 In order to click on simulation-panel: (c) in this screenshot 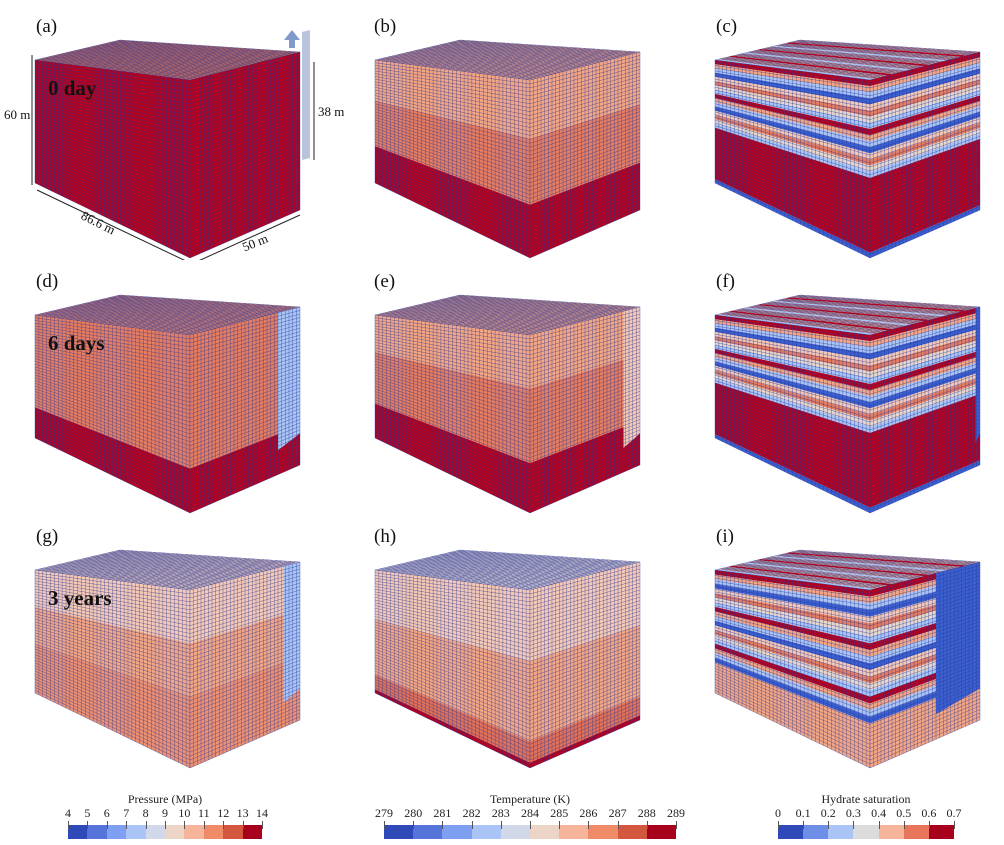, I will do `click(842, 130)`.